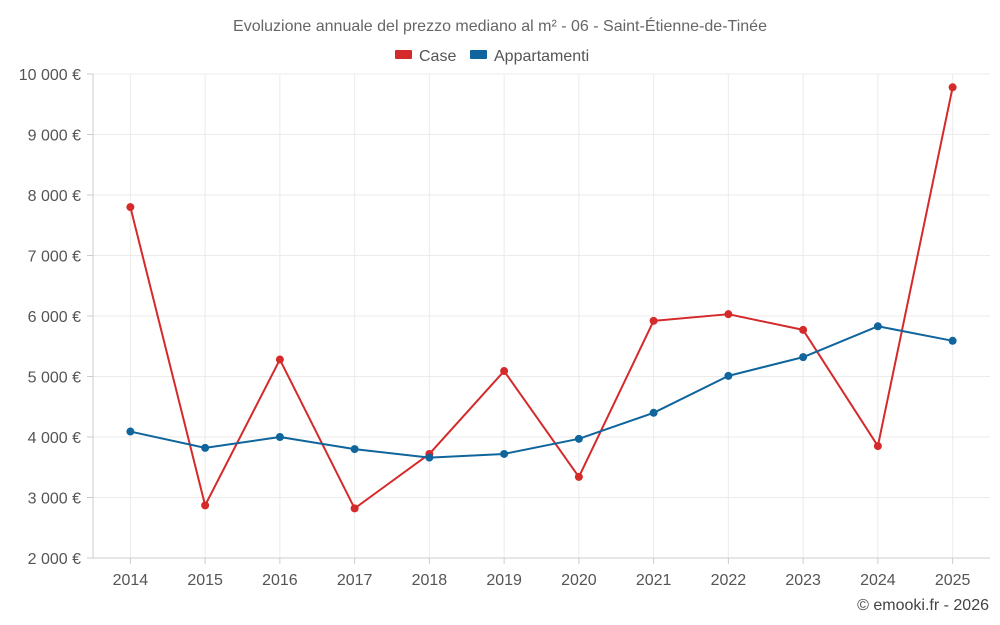 The height and width of the screenshot is (625, 1000). Describe the element at coordinates (403, 54) in the screenshot. I see `legend-swatch-case` at that location.